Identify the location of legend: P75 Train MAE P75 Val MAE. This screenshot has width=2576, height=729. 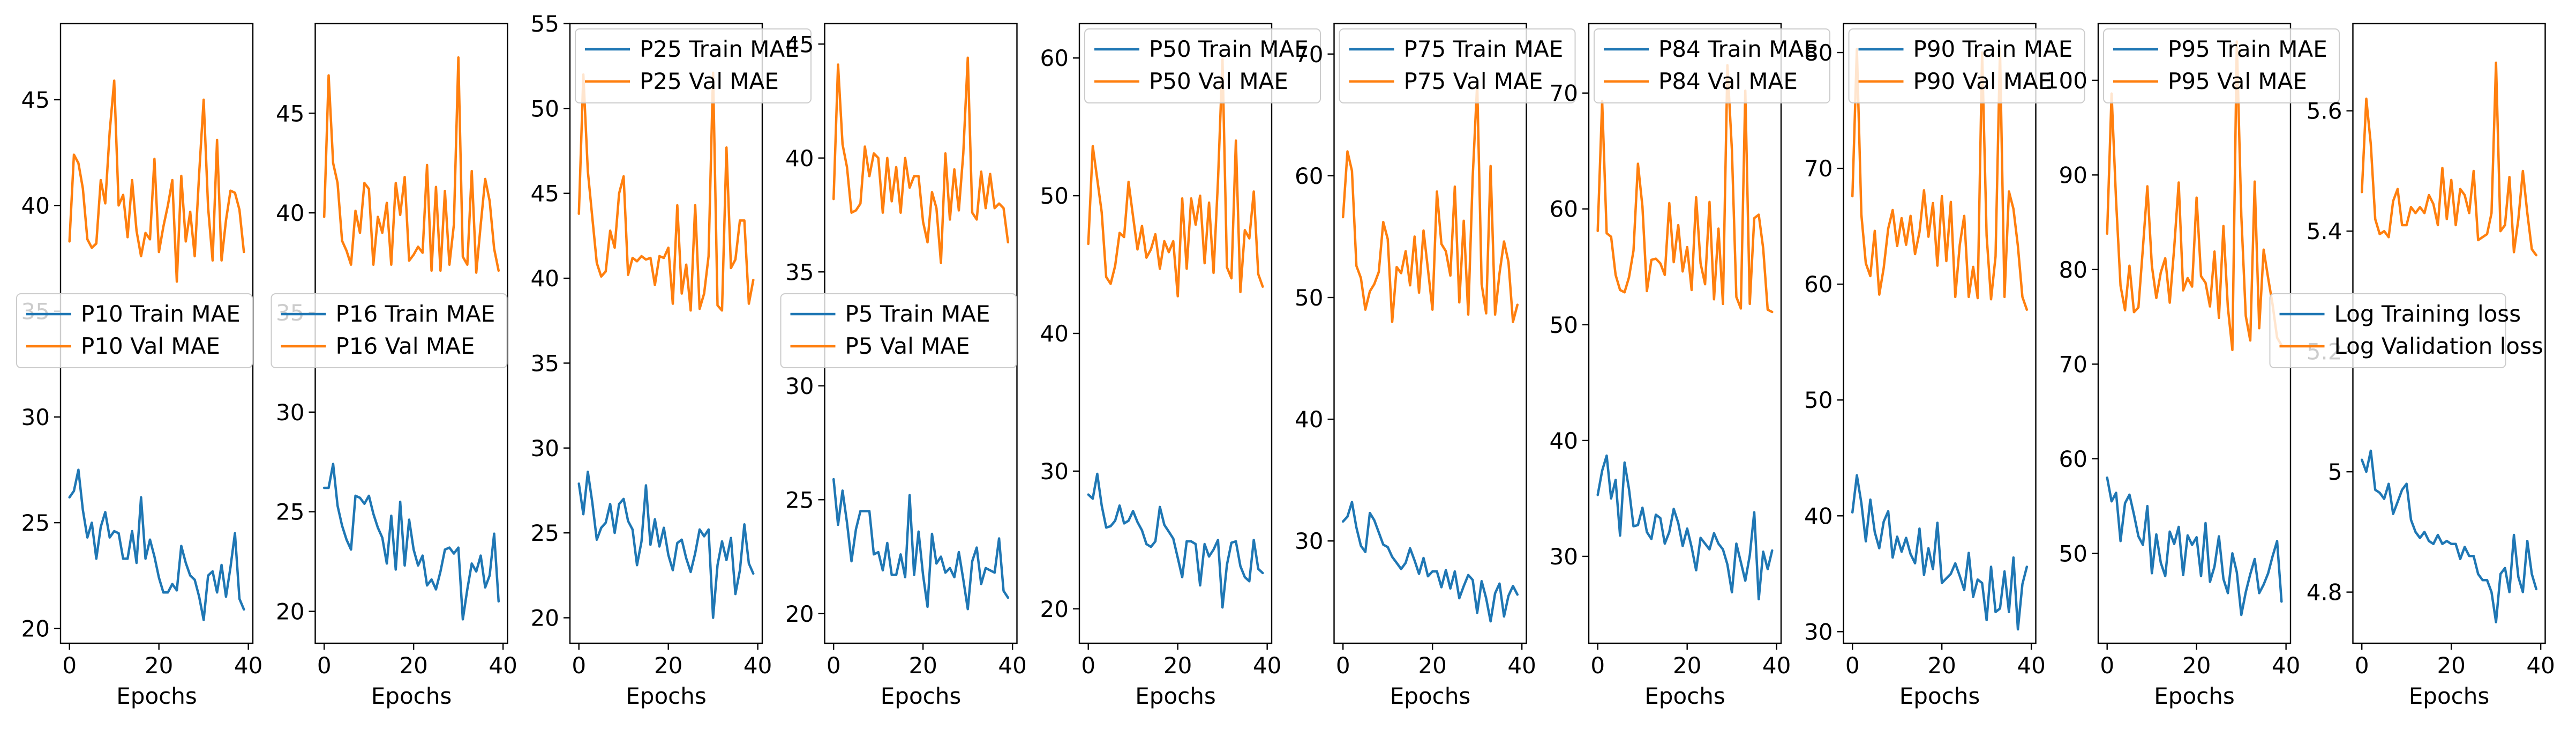
(1457, 65).